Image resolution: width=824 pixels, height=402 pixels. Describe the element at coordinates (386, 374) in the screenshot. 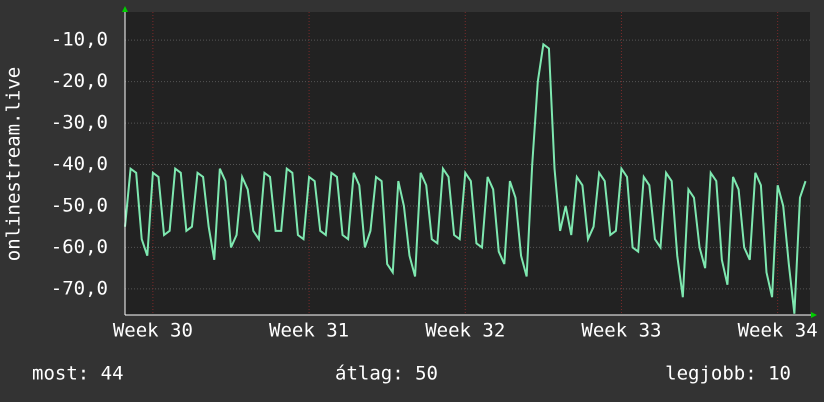

I see `stat-average: átlag: 50` at that location.